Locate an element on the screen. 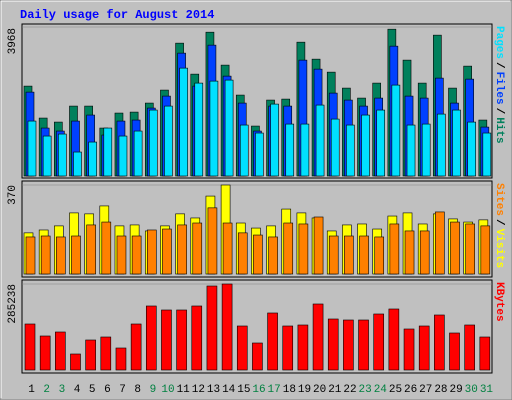  x-tick-label: 24 is located at coordinates (381, 390).